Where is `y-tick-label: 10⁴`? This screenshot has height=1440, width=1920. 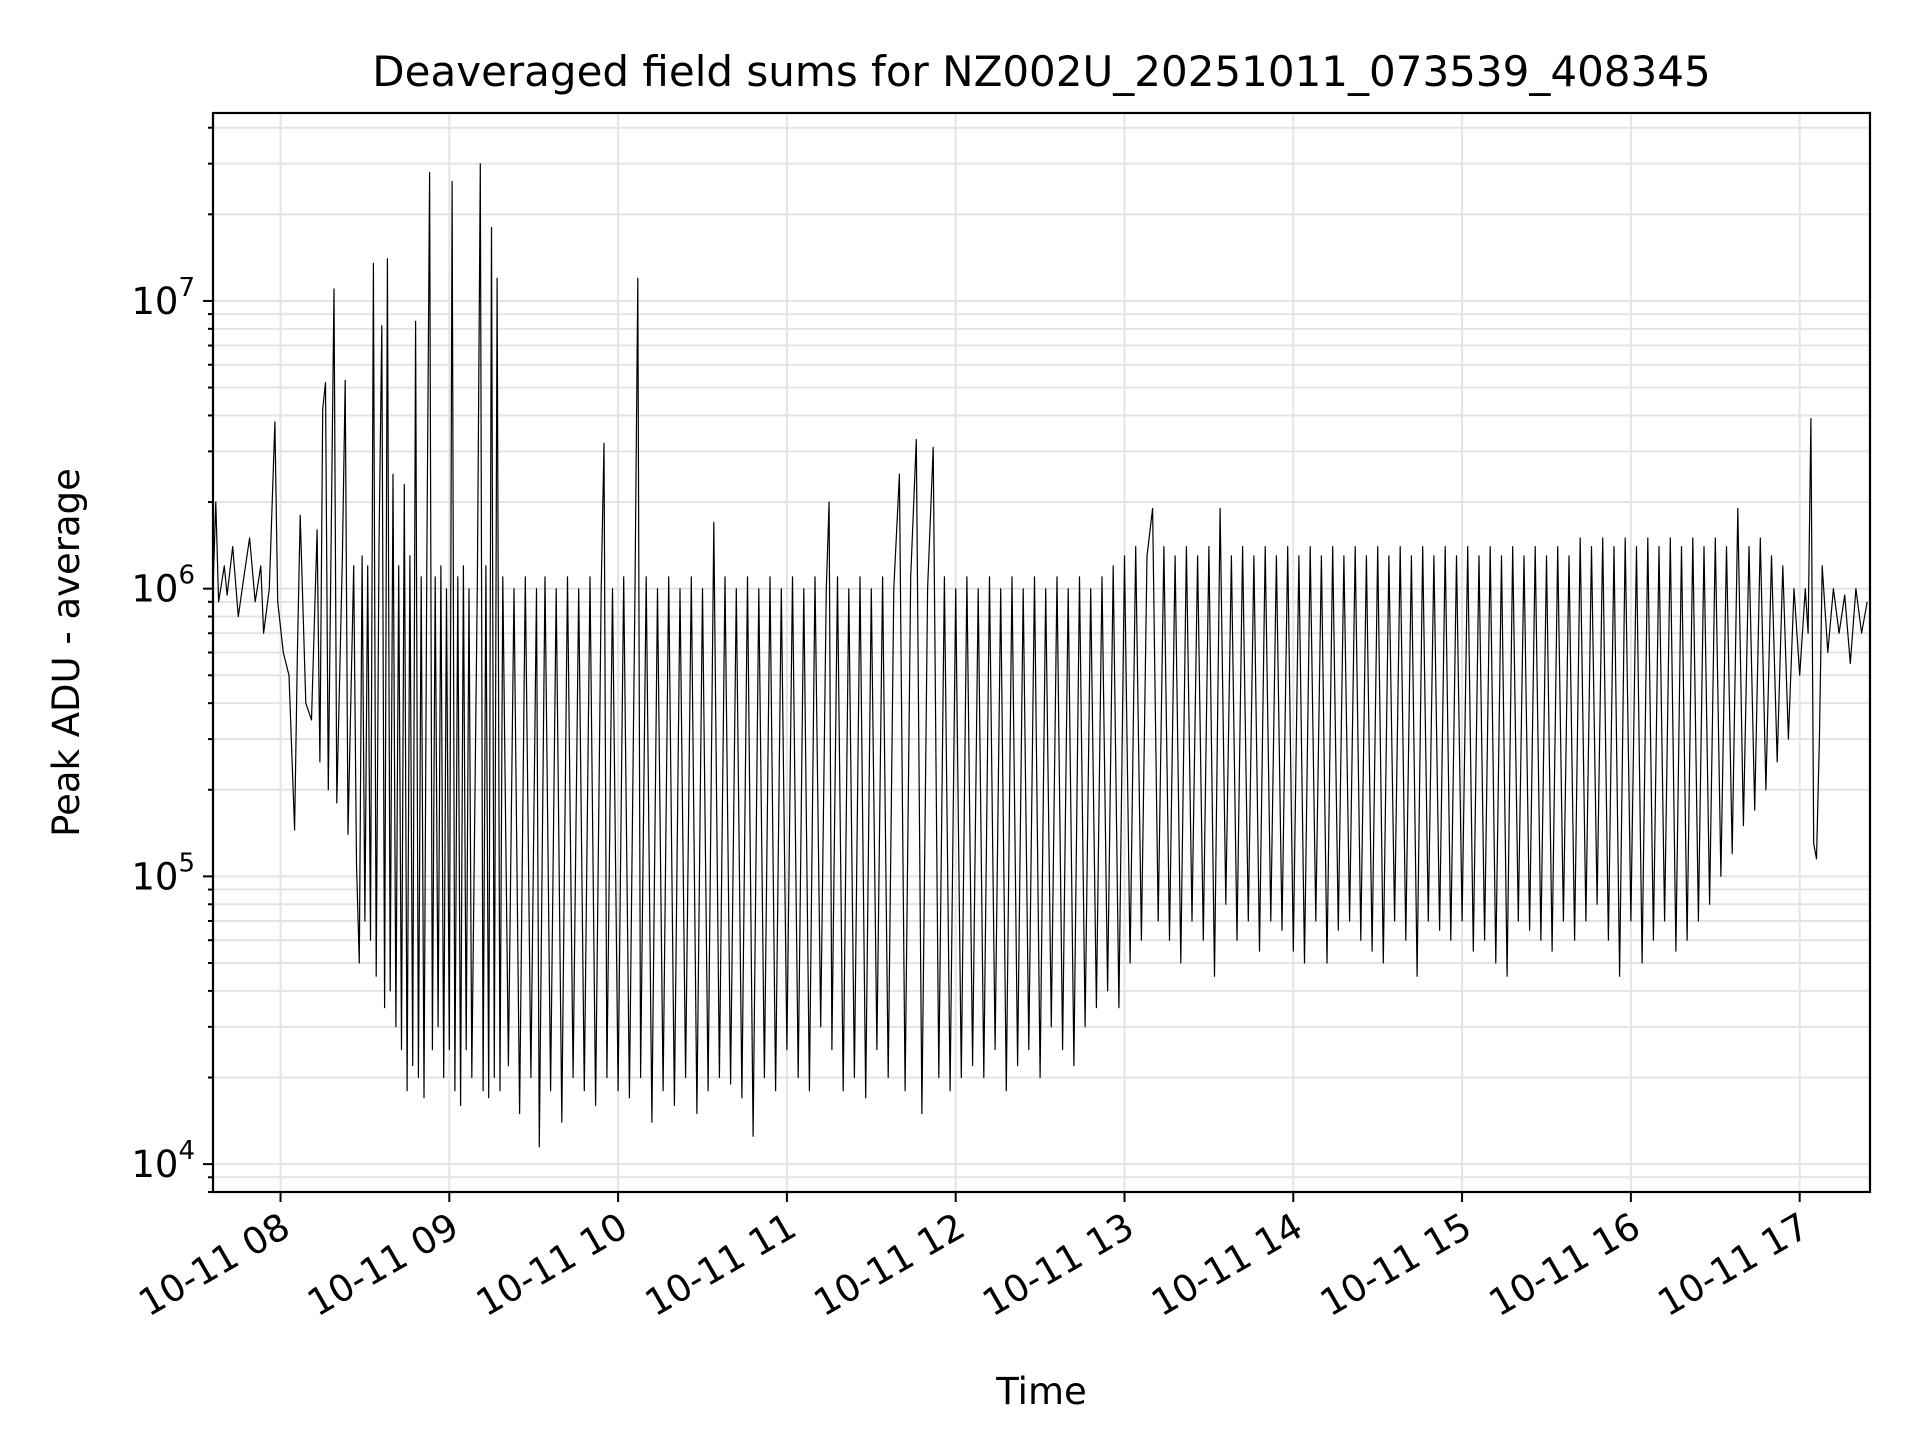 y-tick-label: 10⁴ is located at coordinates (163, 1161).